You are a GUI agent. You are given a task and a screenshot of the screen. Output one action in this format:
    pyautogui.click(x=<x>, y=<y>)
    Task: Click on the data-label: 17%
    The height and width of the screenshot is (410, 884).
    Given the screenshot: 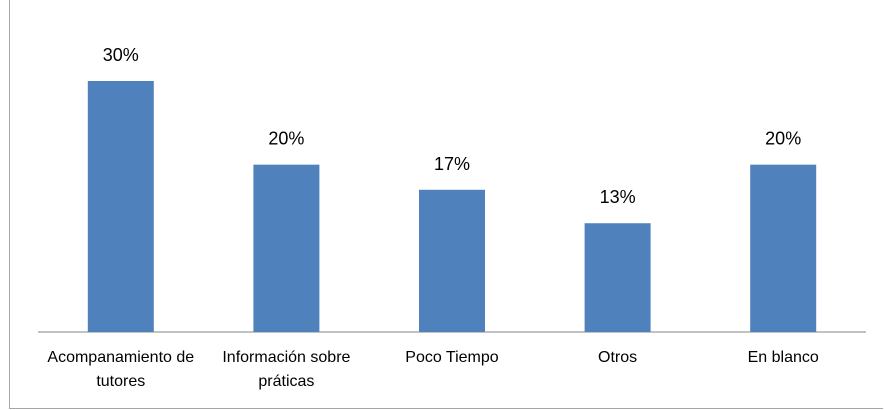 What is the action you would take?
    pyautogui.click(x=452, y=164)
    